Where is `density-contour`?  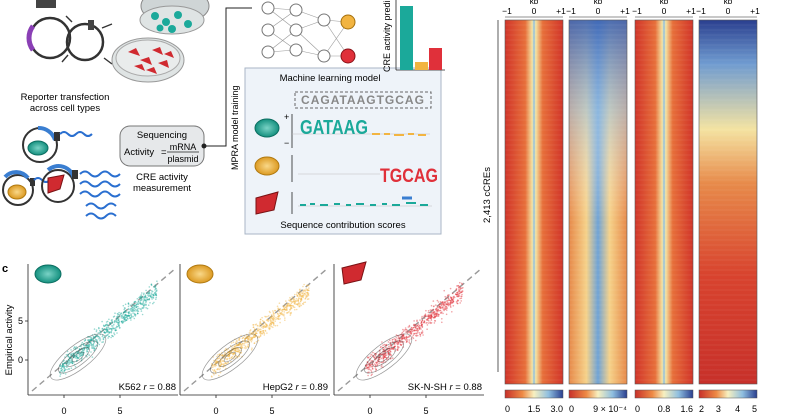
density-contour is located at coordinates (384, 357).